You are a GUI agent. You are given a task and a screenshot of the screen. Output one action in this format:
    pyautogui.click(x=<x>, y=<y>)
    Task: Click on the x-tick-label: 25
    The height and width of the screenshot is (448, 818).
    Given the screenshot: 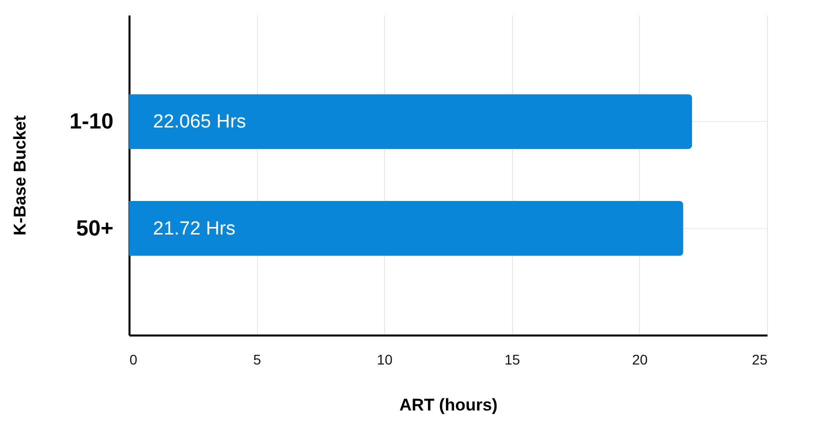 What is the action you would take?
    pyautogui.click(x=760, y=360)
    